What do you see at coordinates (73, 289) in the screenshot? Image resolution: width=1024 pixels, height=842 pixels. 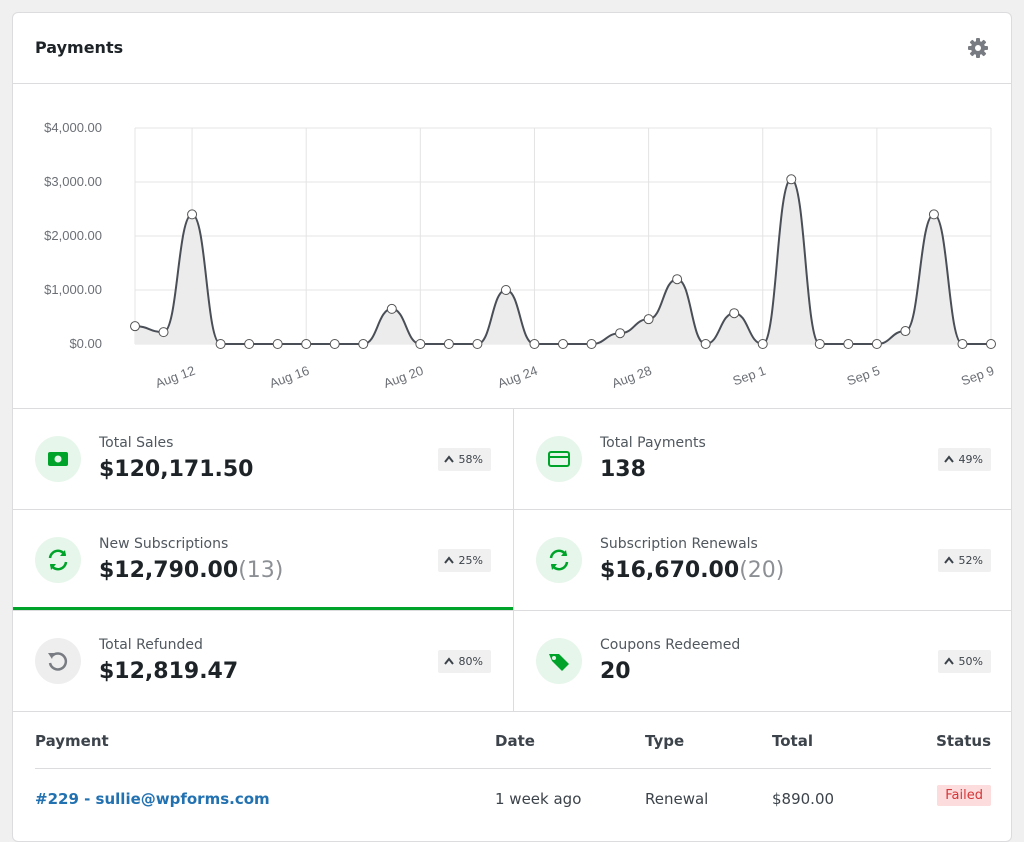 I see `y-tick-label: $1,000.00` at bounding box center [73, 289].